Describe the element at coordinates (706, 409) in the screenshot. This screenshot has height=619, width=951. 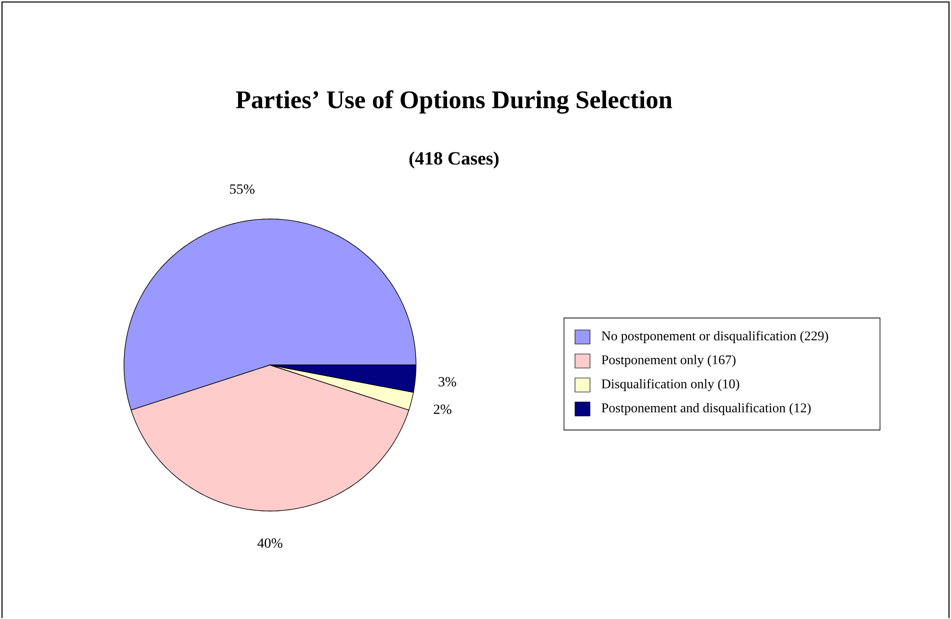
I see `legend-label: Postponement and disqualification (12)` at that location.